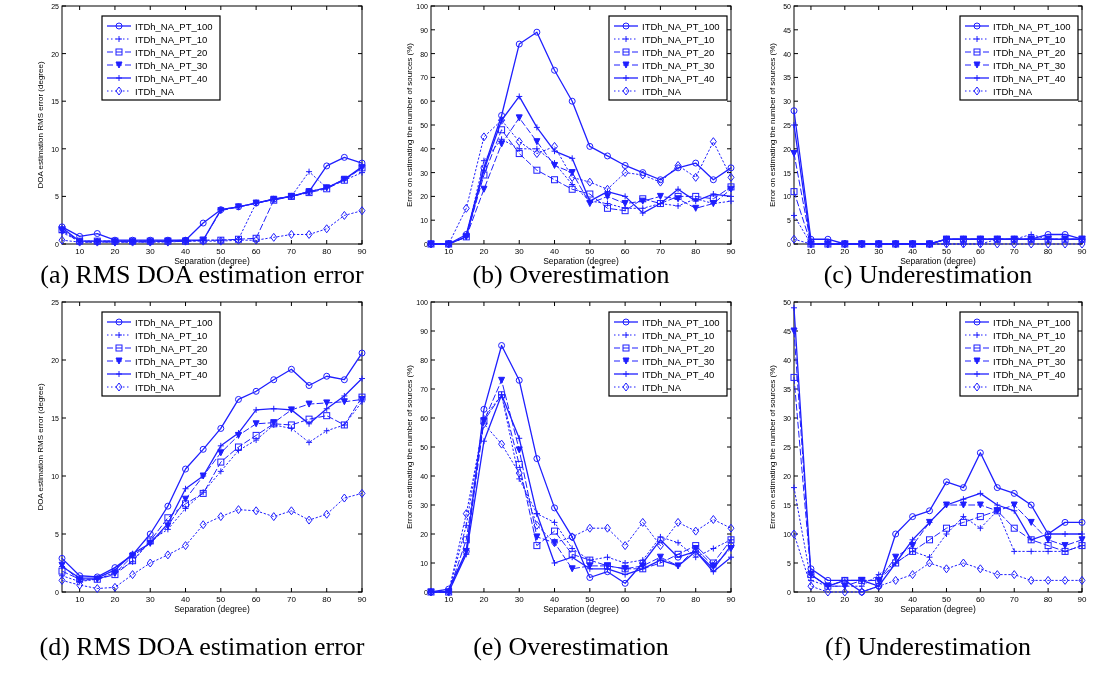  I want to click on text: (e) Overestimation, so click(571, 646).